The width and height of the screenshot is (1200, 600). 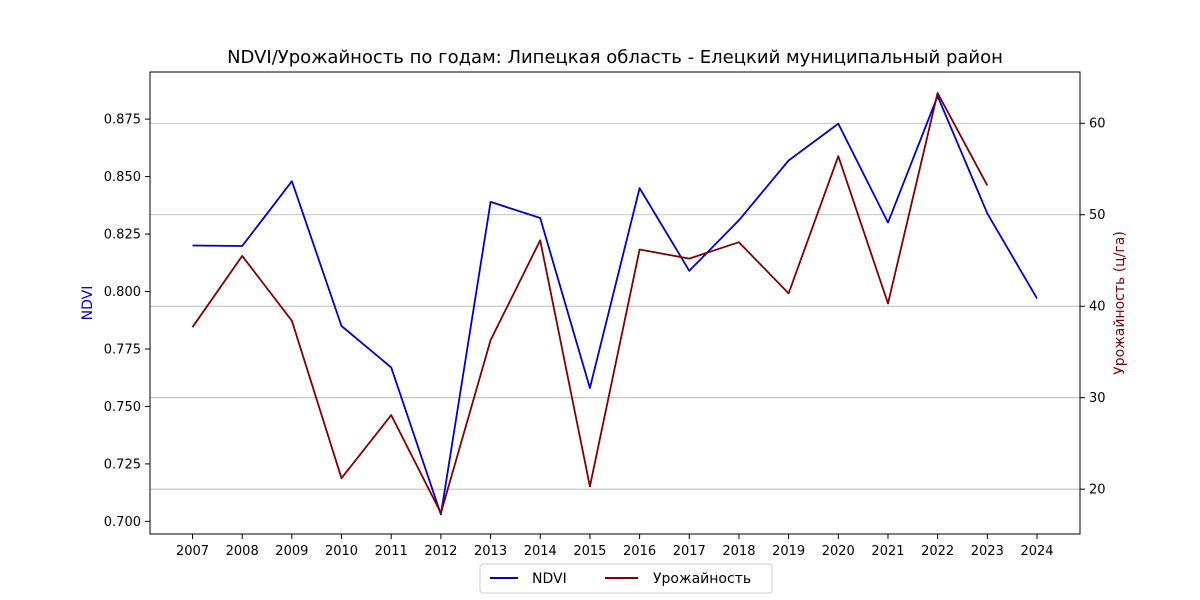 What do you see at coordinates (738, 551) in the screenshot?
I see `x-tick-label: 2018` at bounding box center [738, 551].